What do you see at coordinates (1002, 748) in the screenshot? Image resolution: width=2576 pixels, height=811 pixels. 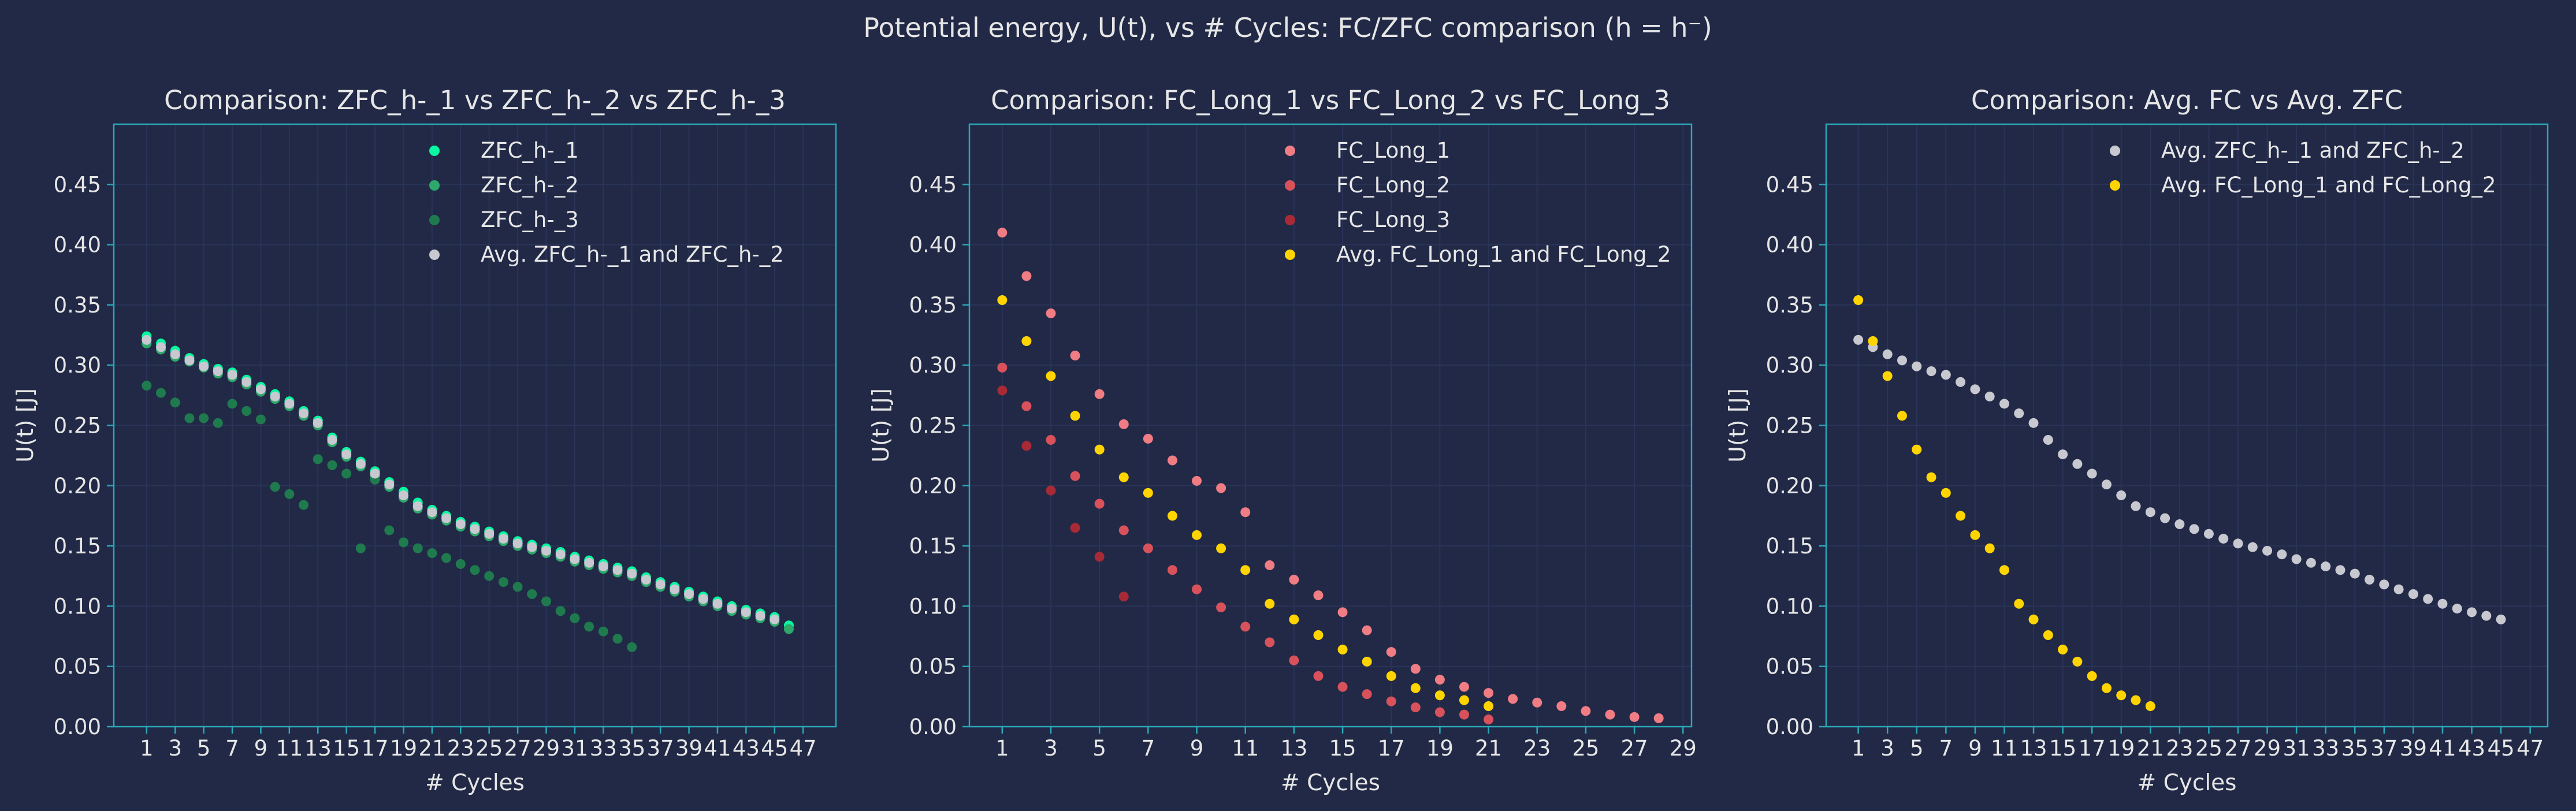 I see `x-tick-label: 1` at bounding box center [1002, 748].